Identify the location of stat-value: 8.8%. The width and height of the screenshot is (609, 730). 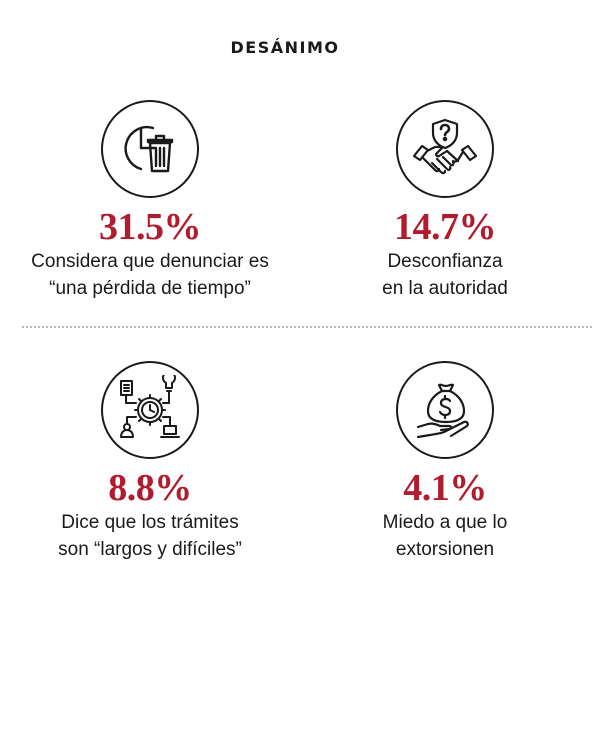
(150, 488).